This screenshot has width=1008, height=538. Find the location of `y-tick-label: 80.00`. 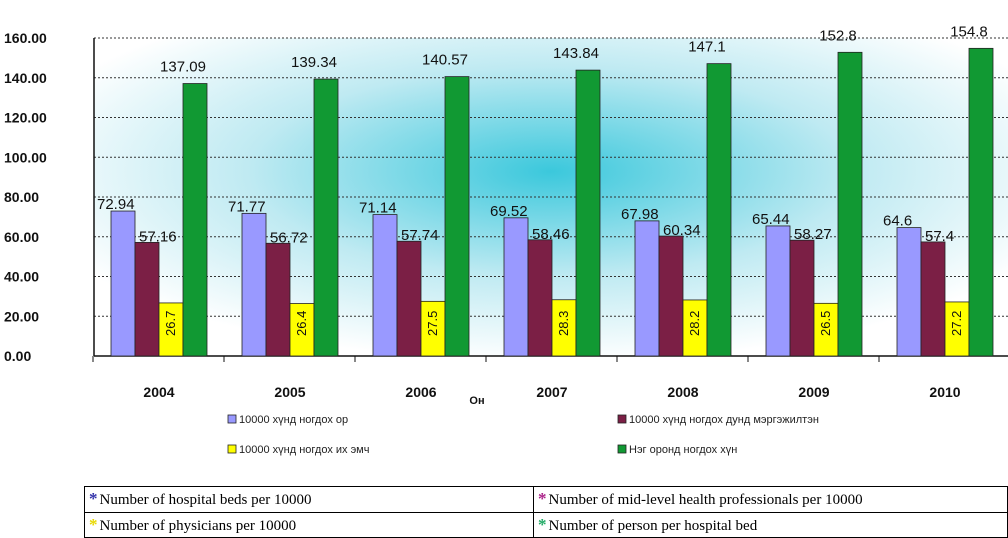

y-tick-label: 80.00 is located at coordinates (21, 197).